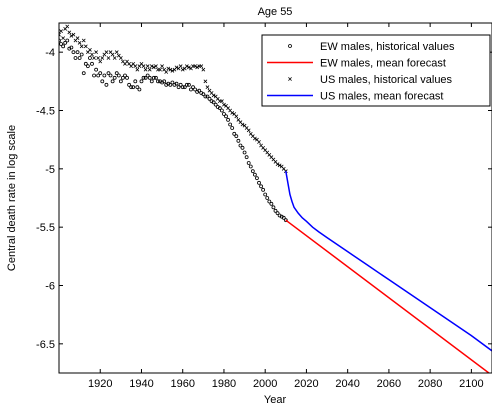  Describe the element at coordinates (389, 384) in the screenshot. I see `x-tick-label: 2060` at that location.